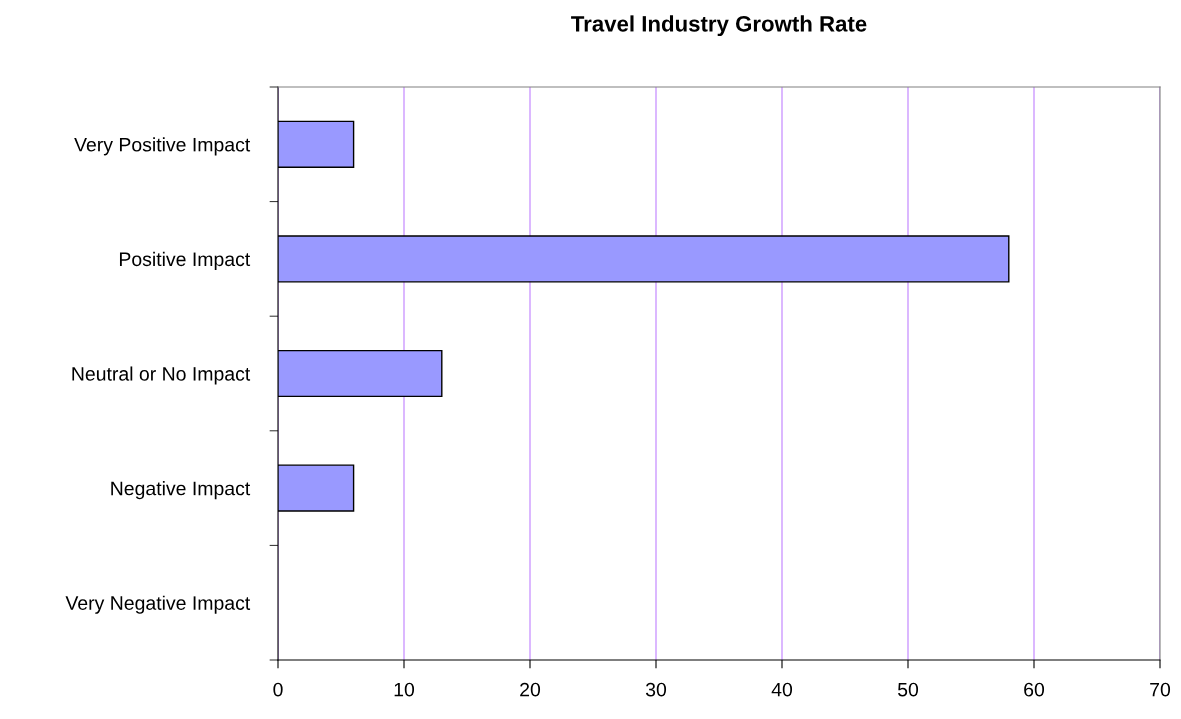 Image resolution: width=1181 pixels, height=719 pixels. Describe the element at coordinates (1160, 689) in the screenshot. I see `x-tick-label: 70` at that location.